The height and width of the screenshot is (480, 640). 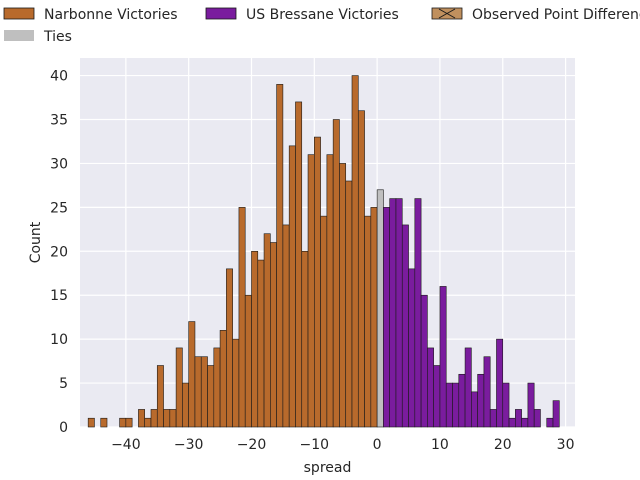 I want to click on y-tick-label: 35, so click(x=59, y=121).